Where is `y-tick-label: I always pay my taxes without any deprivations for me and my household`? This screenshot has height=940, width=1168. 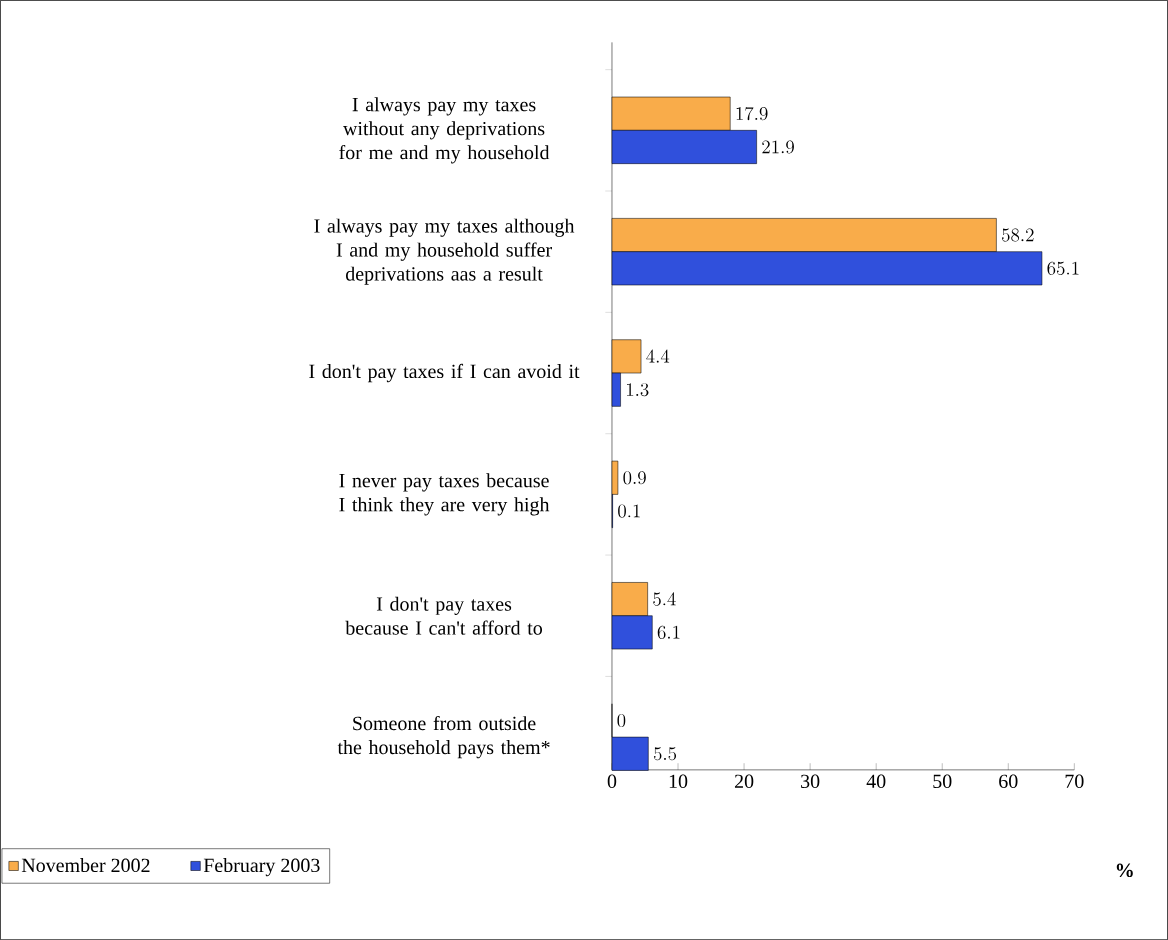
y-tick-label: I always pay my taxes without any deprivations for me and my household is located at coordinates (444, 130).